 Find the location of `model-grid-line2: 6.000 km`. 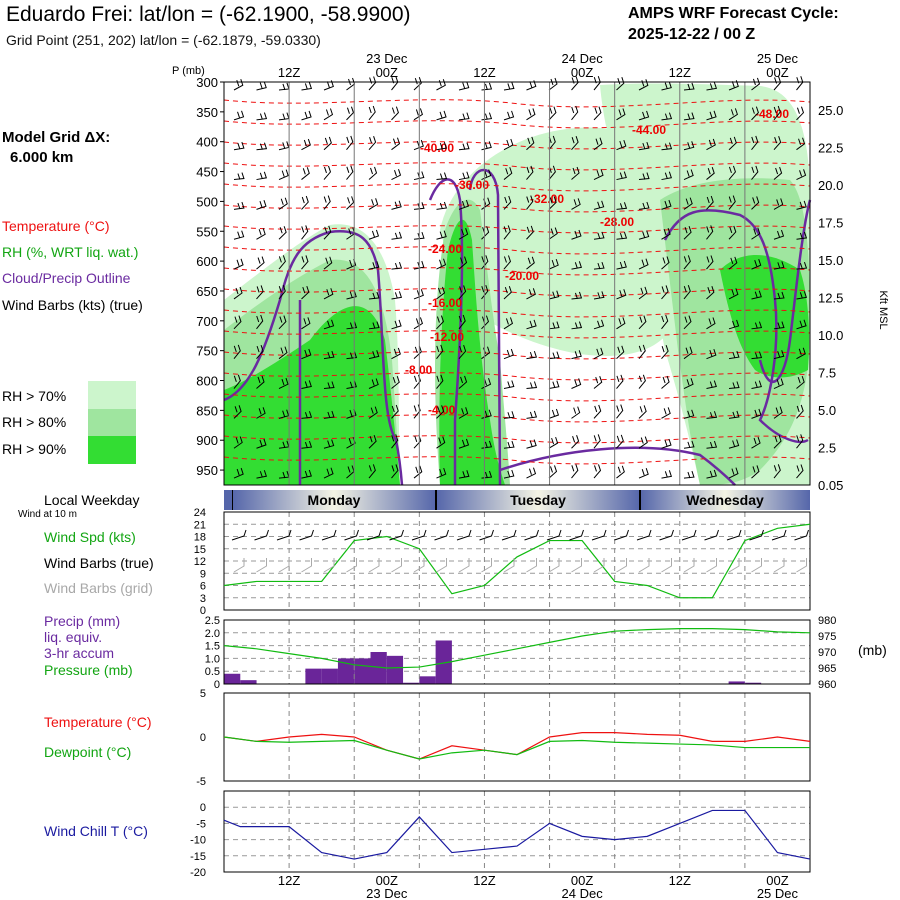

model-grid-line2: 6.000 km is located at coordinates (42, 157).